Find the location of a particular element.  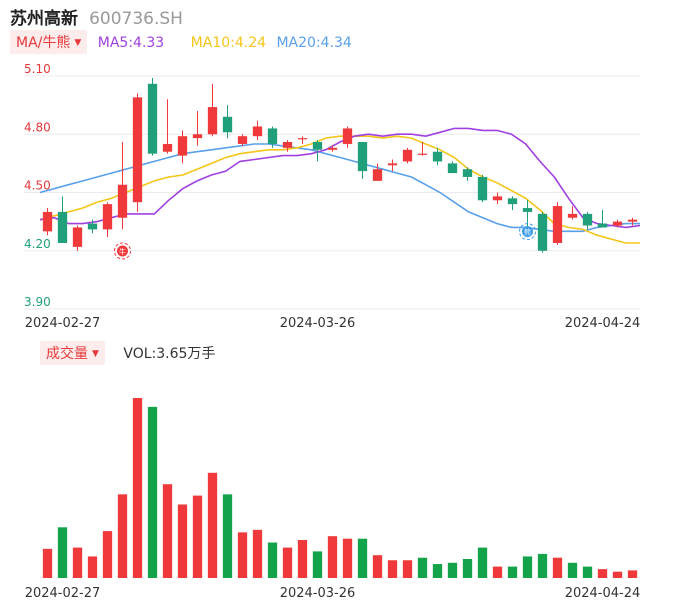

volume-value: VOL:3.65万手 is located at coordinates (169, 354).